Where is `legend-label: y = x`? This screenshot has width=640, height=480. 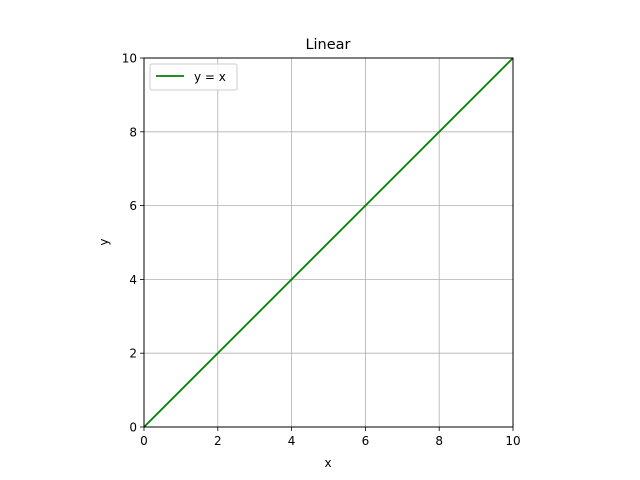
legend-label: y = x is located at coordinates (210, 77).